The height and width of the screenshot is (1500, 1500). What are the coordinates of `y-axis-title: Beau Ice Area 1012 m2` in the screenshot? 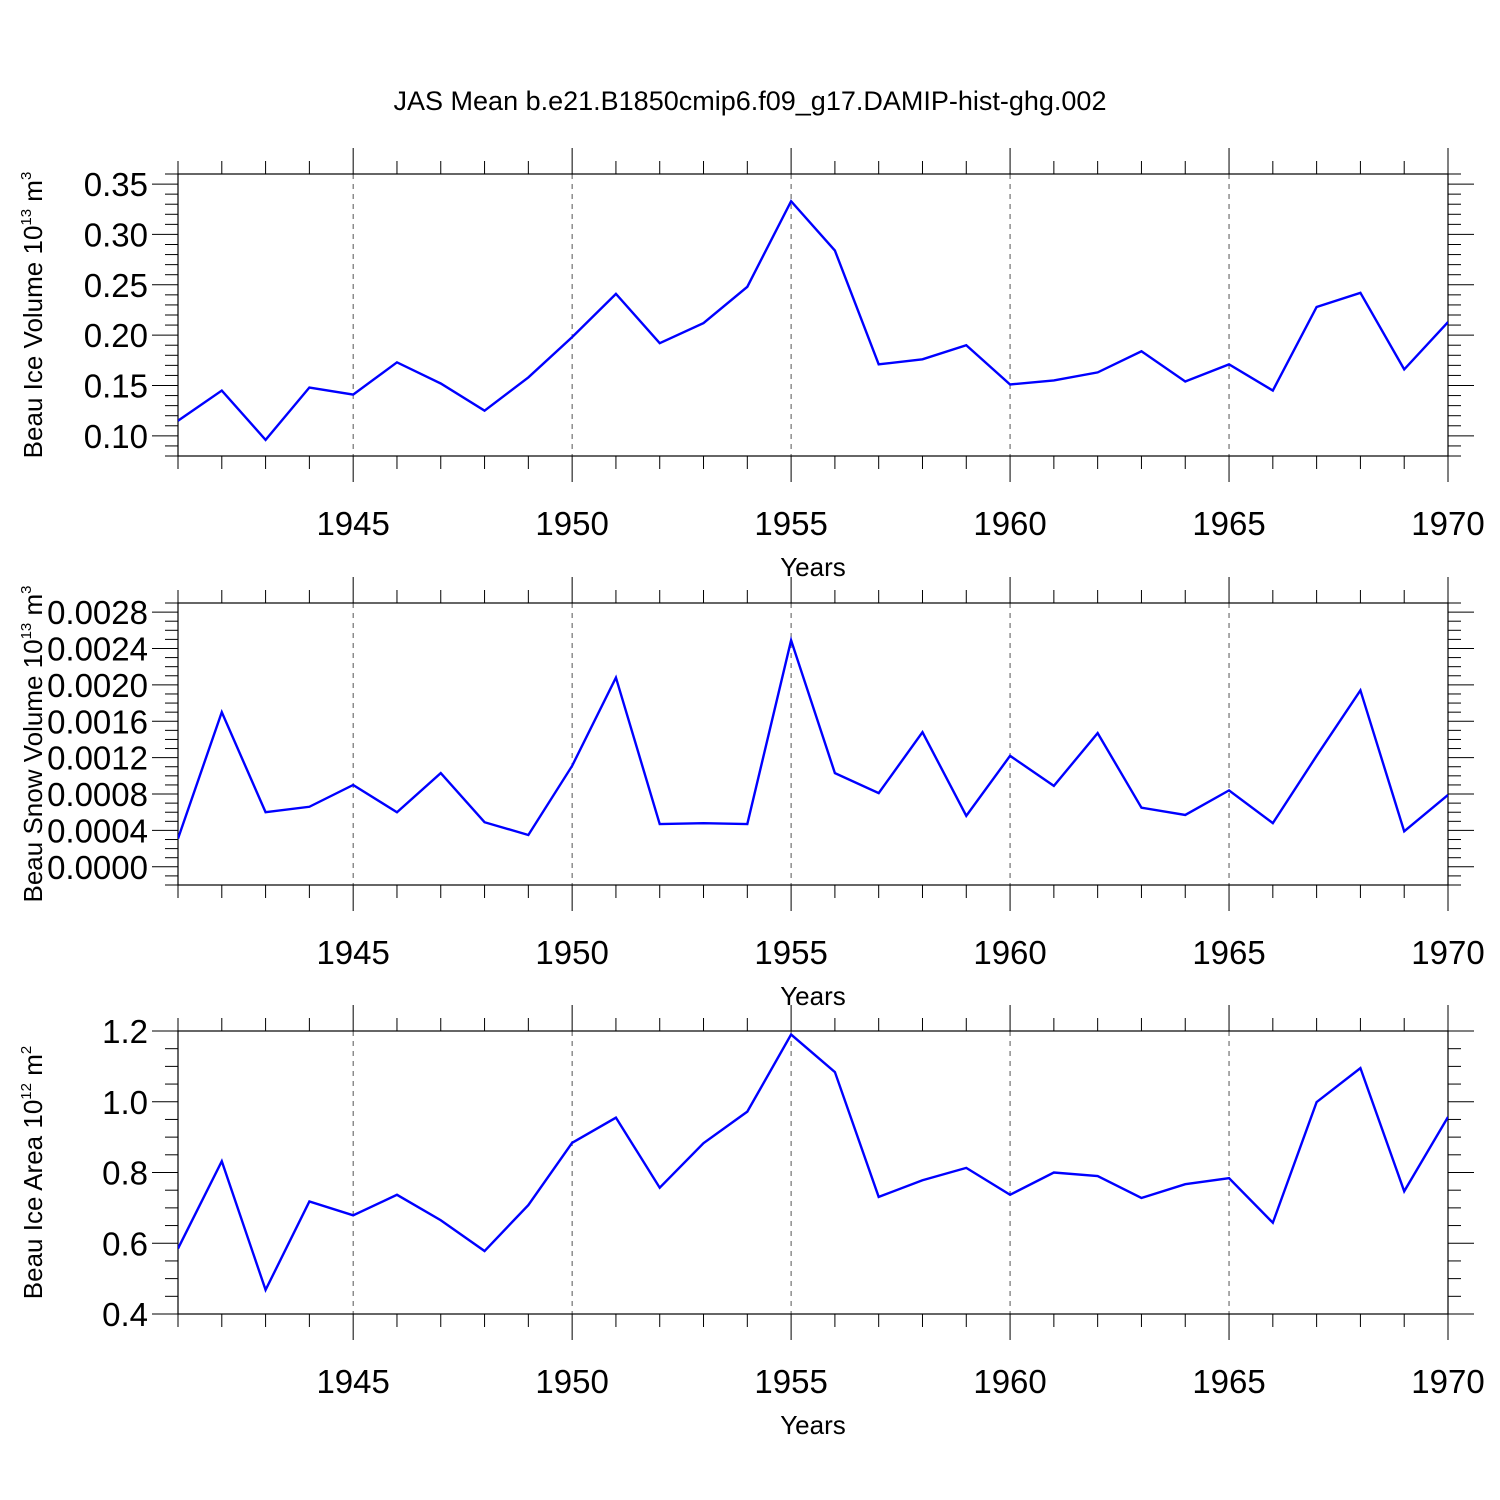 It's located at (33, 1172).